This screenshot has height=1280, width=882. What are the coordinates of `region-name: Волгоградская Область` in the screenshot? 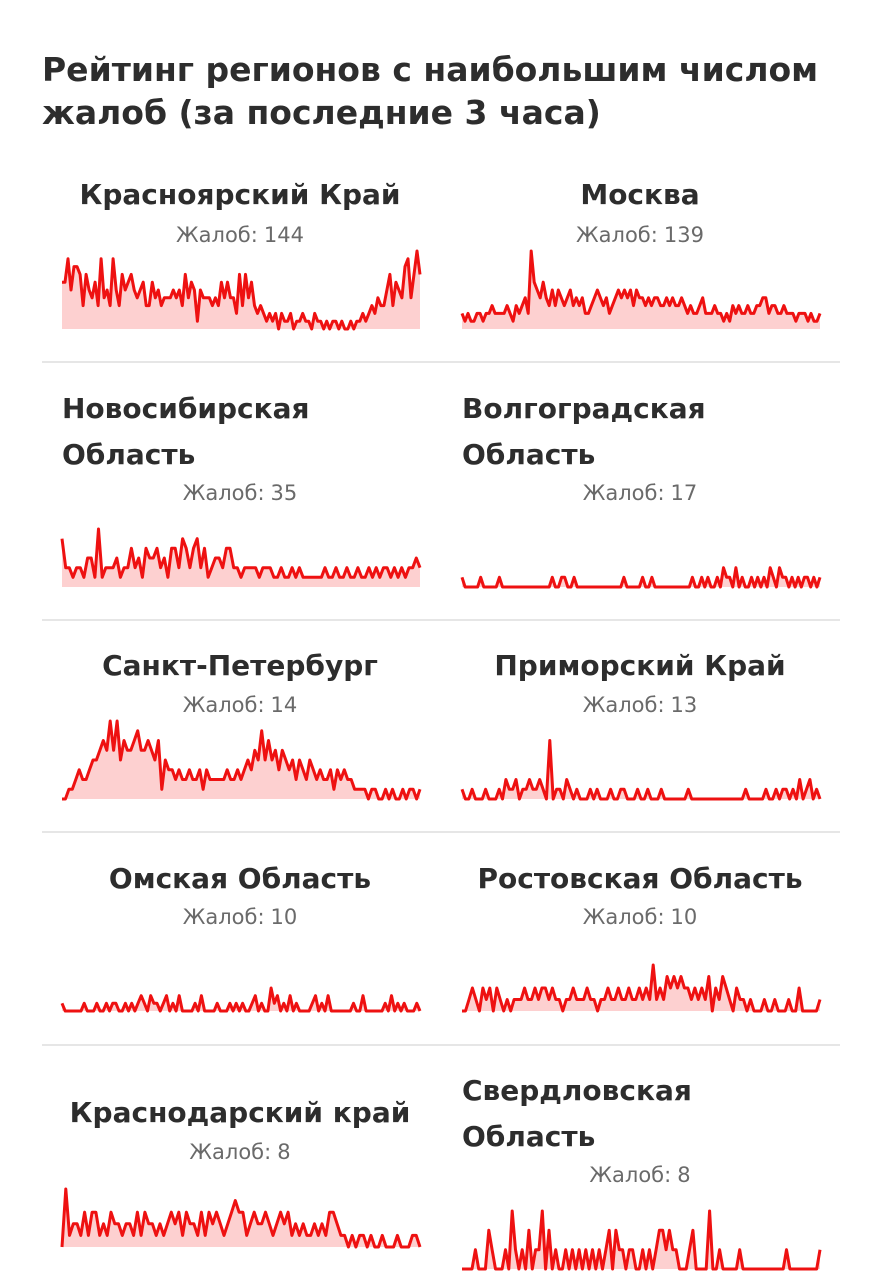 It's located at (584, 431).